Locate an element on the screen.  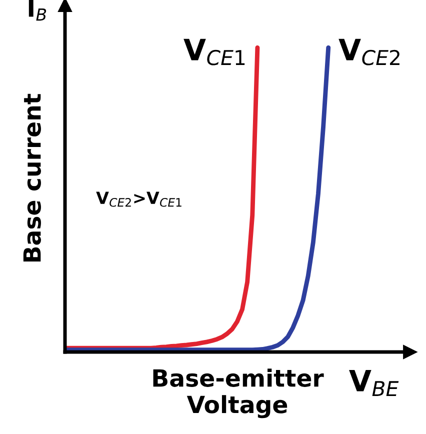
text: V$_{BE}$ is located at coordinates (374, 383).